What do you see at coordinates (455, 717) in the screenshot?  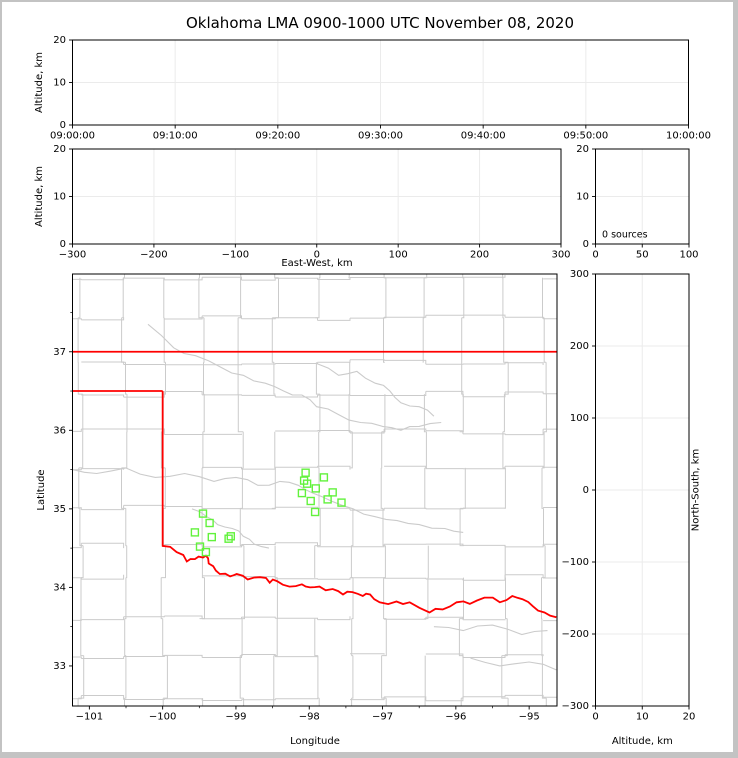 I see `tick-label: −96` at bounding box center [455, 717].